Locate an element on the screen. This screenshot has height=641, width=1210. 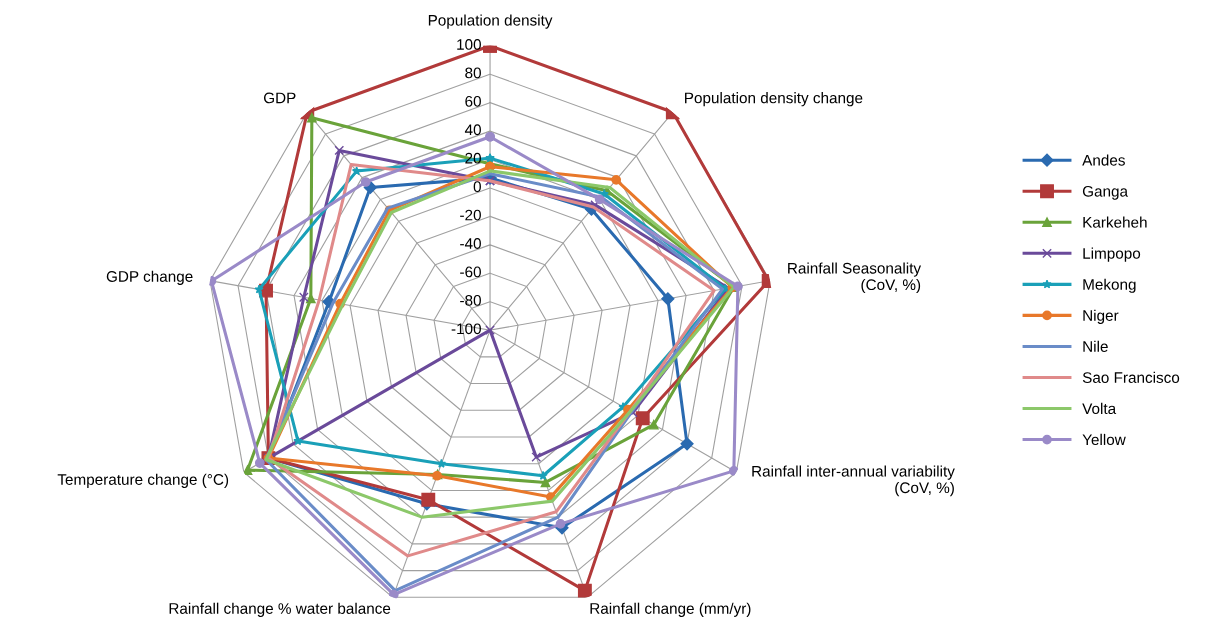
spoke-label: GDP change is located at coordinates (149, 277).